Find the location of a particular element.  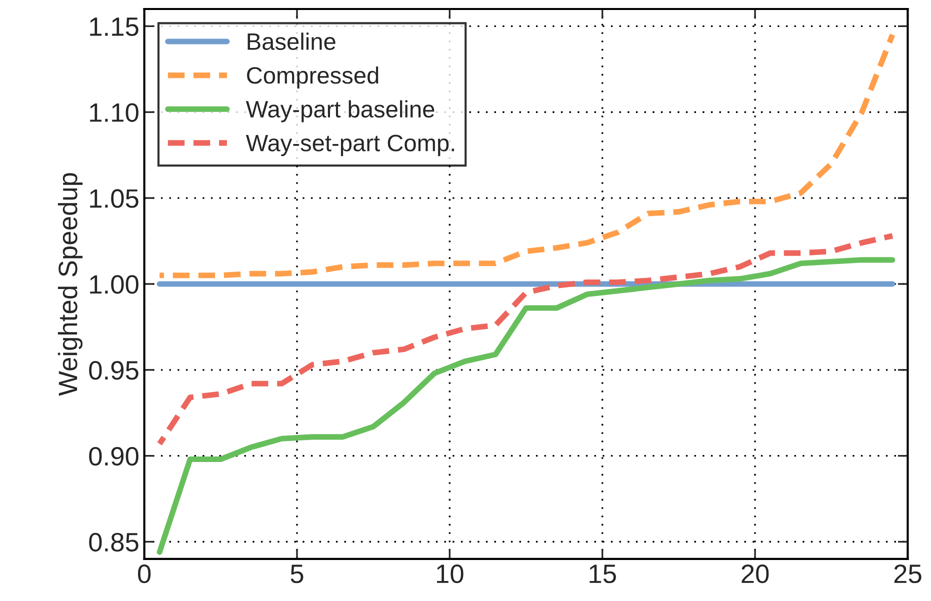

y-axis-title: Weighted Speedup is located at coordinates (70, 284).